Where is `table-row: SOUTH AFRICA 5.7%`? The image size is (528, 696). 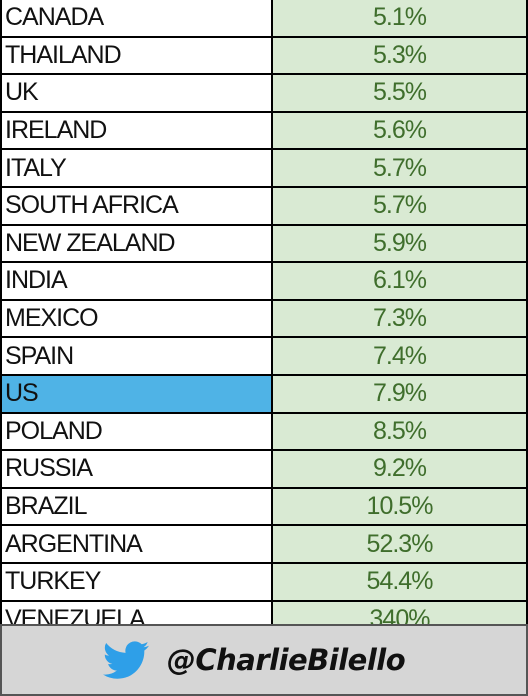
table-row: SOUTH AFRICA 5.7% is located at coordinates (264, 205).